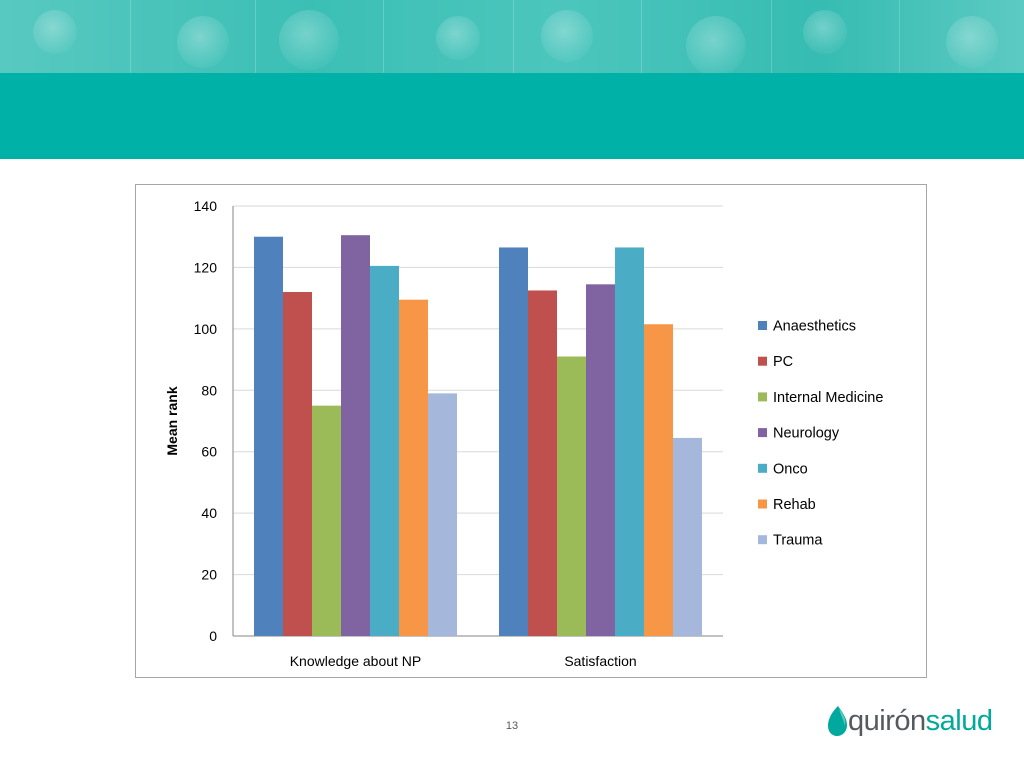 Image resolution: width=1024 pixels, height=768 pixels. What do you see at coordinates (512, 726) in the screenshot?
I see `page-number: 13` at bounding box center [512, 726].